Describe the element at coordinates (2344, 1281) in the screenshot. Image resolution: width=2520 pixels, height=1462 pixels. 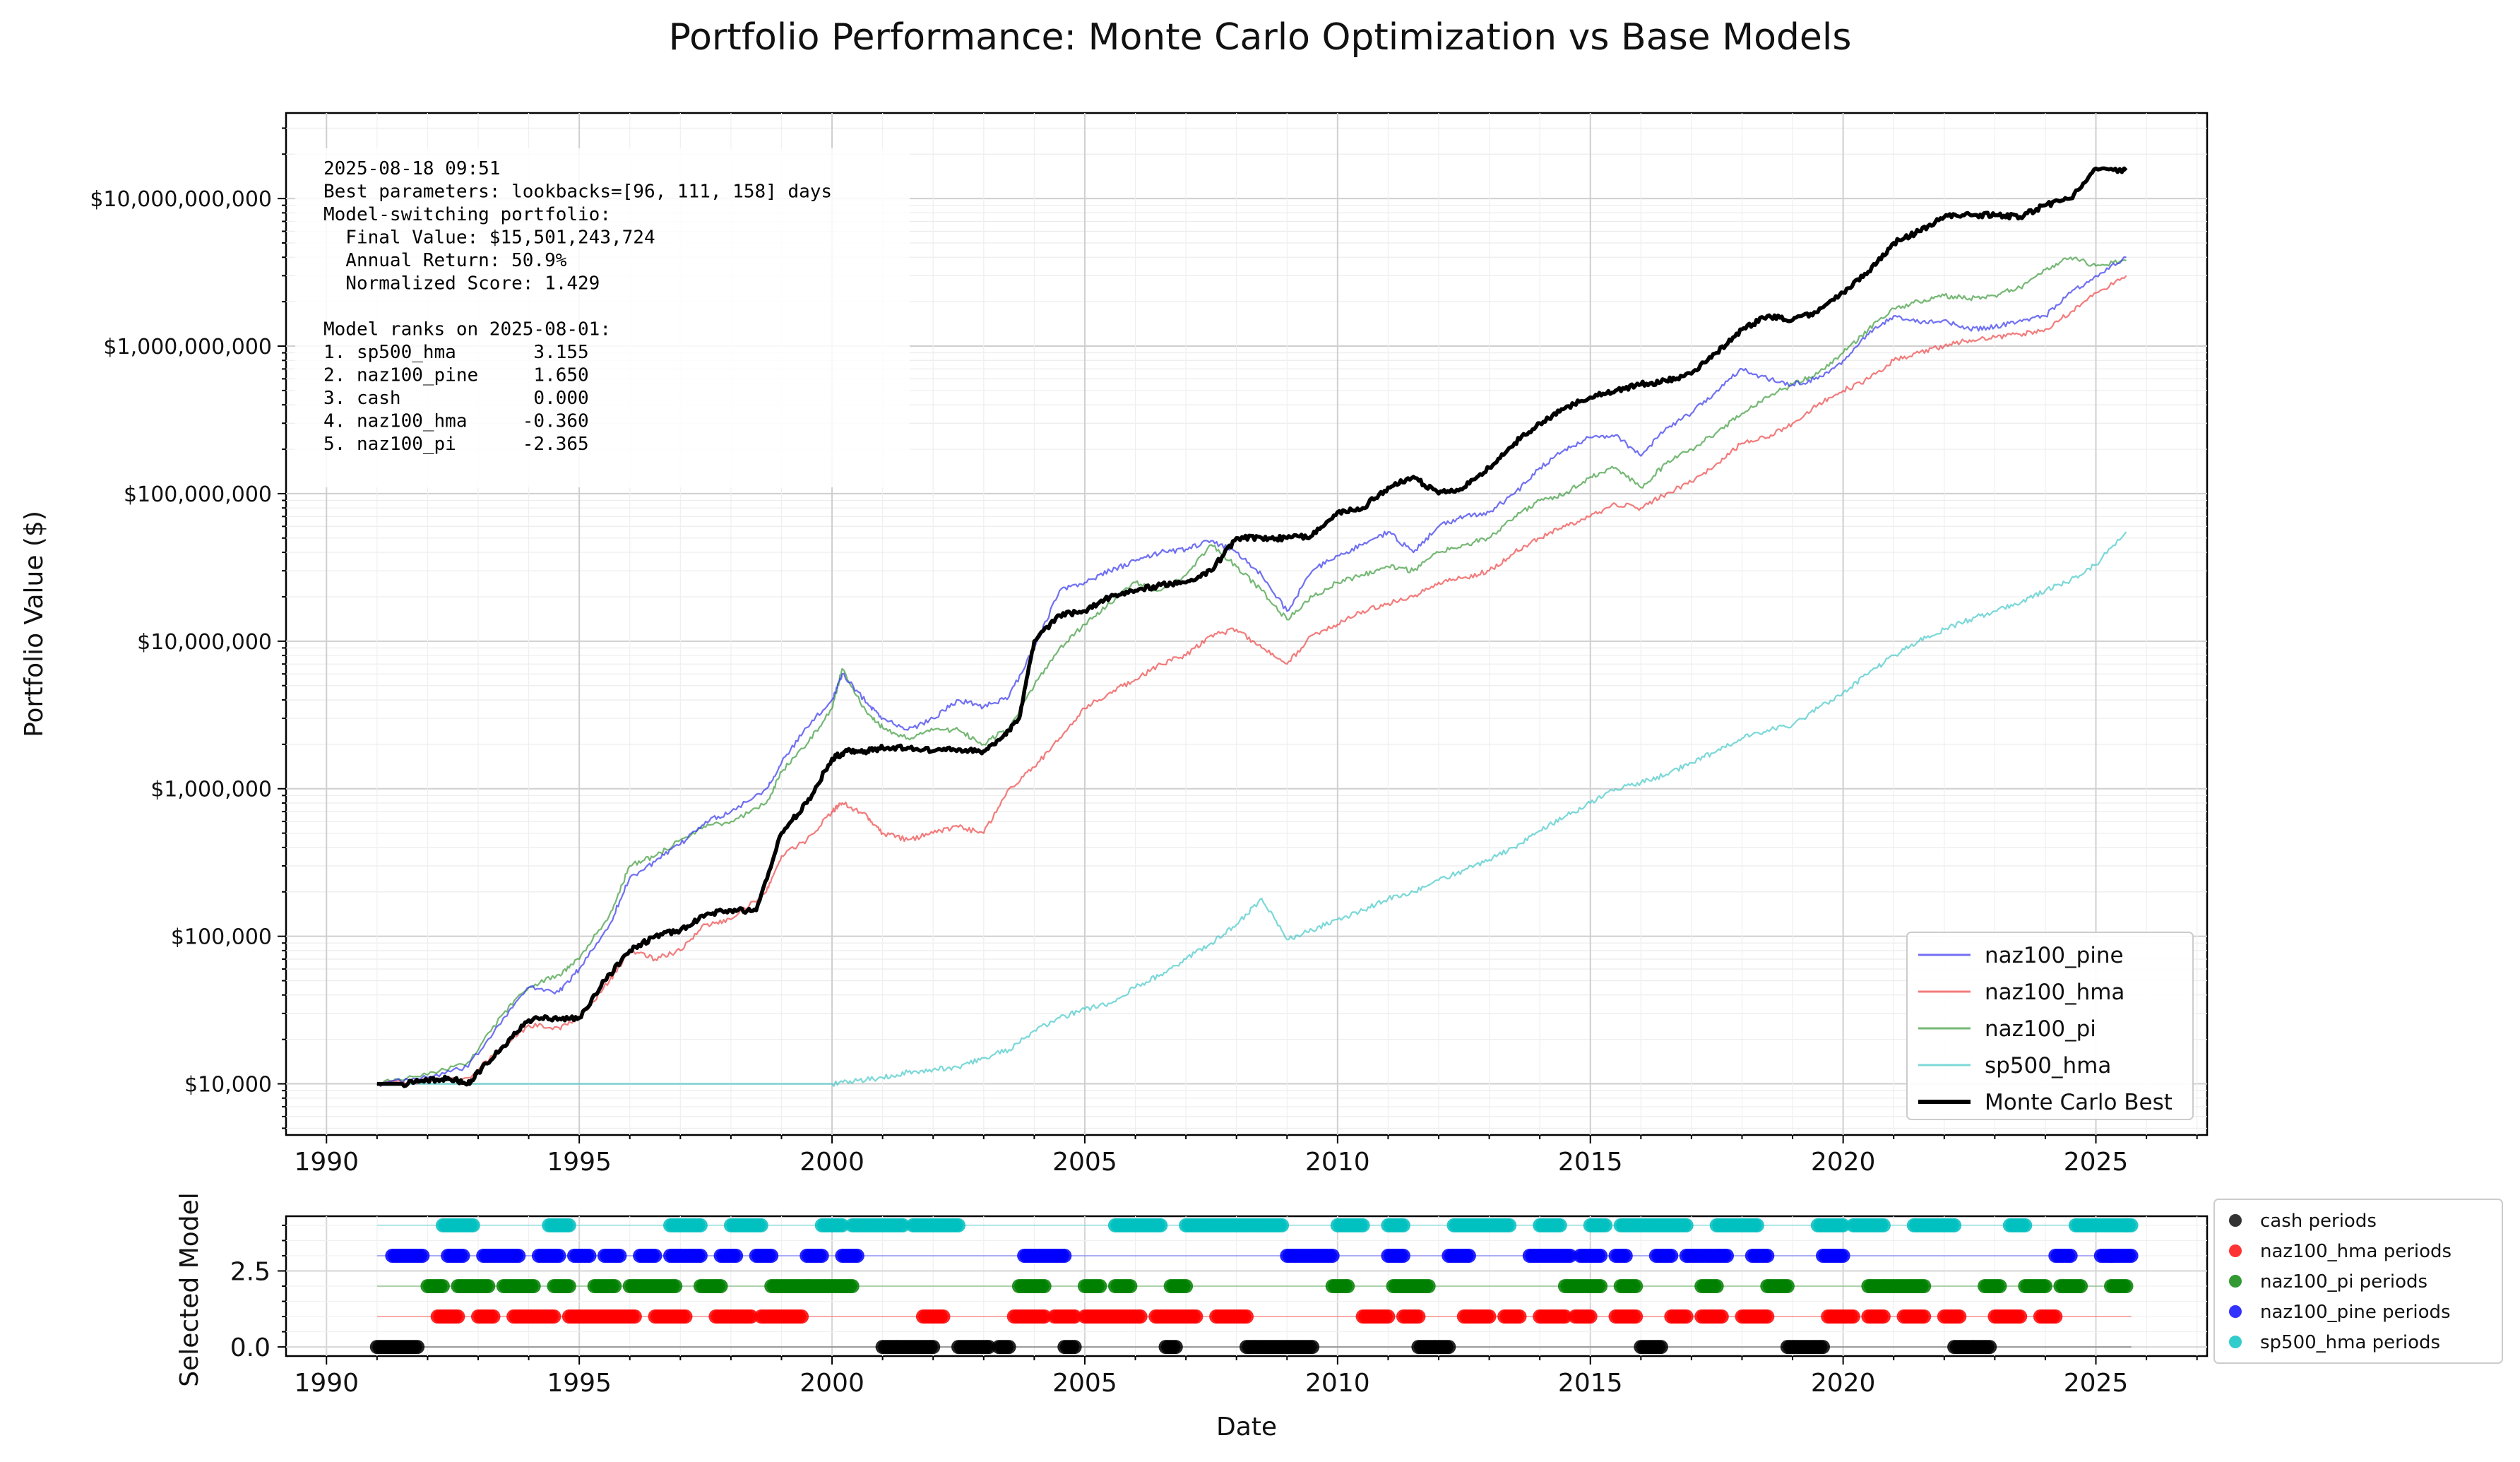
I see `legend-label: naz100_pi periods` at that location.